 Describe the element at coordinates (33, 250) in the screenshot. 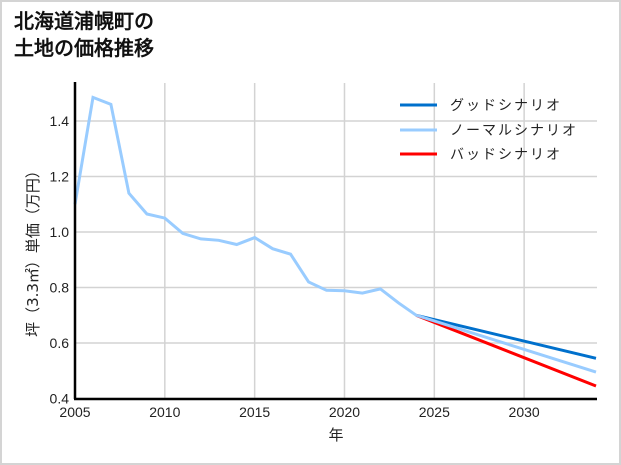

I see `y-axis-label: 坪（3.3㎡）単価（万円）` at that location.